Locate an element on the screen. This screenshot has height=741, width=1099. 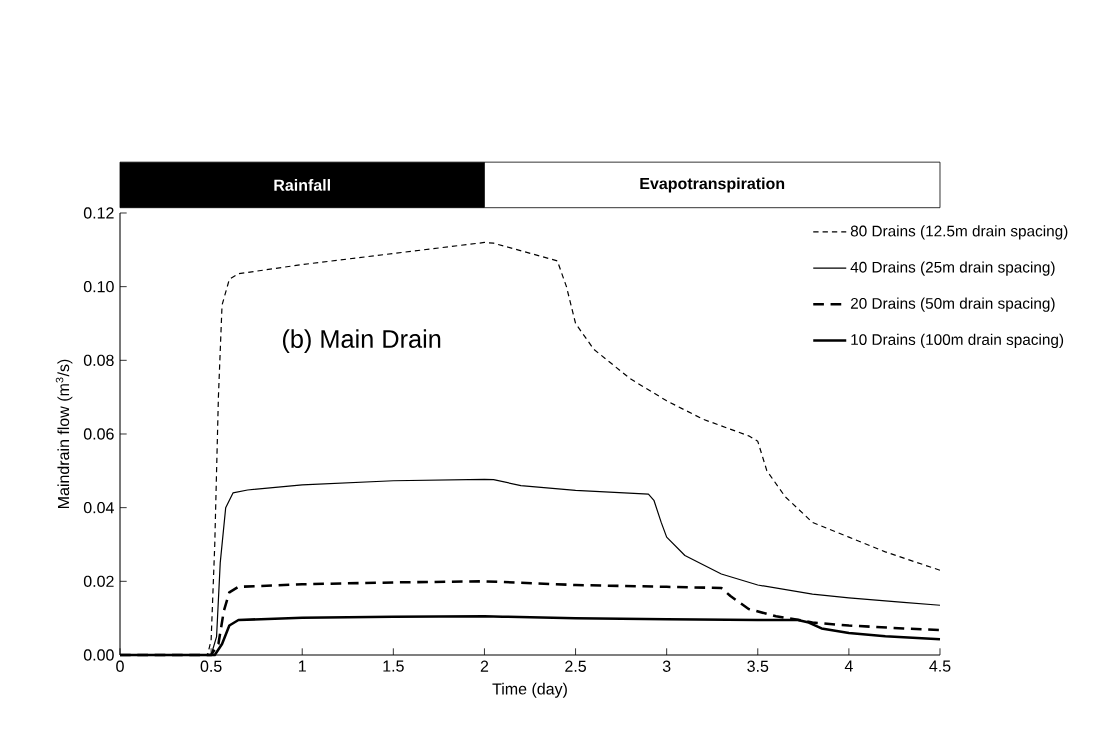
y-axis-title: Maindrain flow (m$^{3}$/s) is located at coordinates (64, 433).